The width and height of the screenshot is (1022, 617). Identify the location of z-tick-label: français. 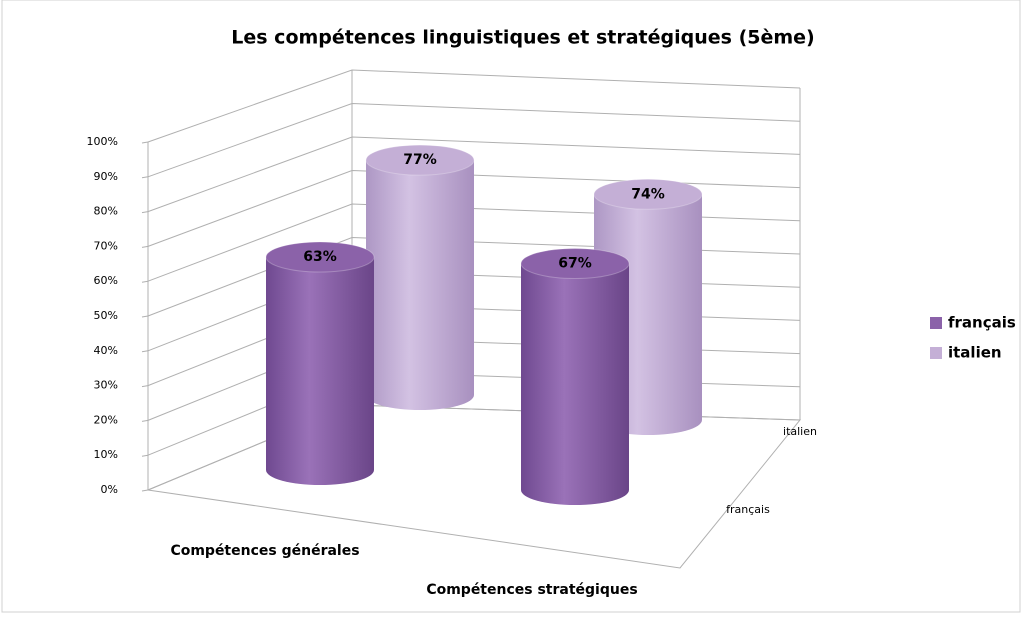
(748, 509).